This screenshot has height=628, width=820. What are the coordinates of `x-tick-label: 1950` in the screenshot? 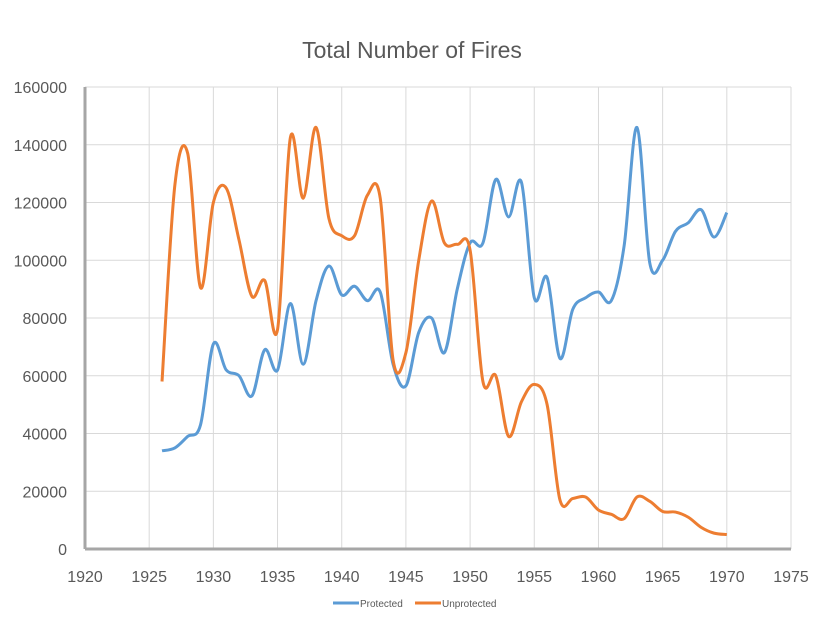 It's located at (470, 577).